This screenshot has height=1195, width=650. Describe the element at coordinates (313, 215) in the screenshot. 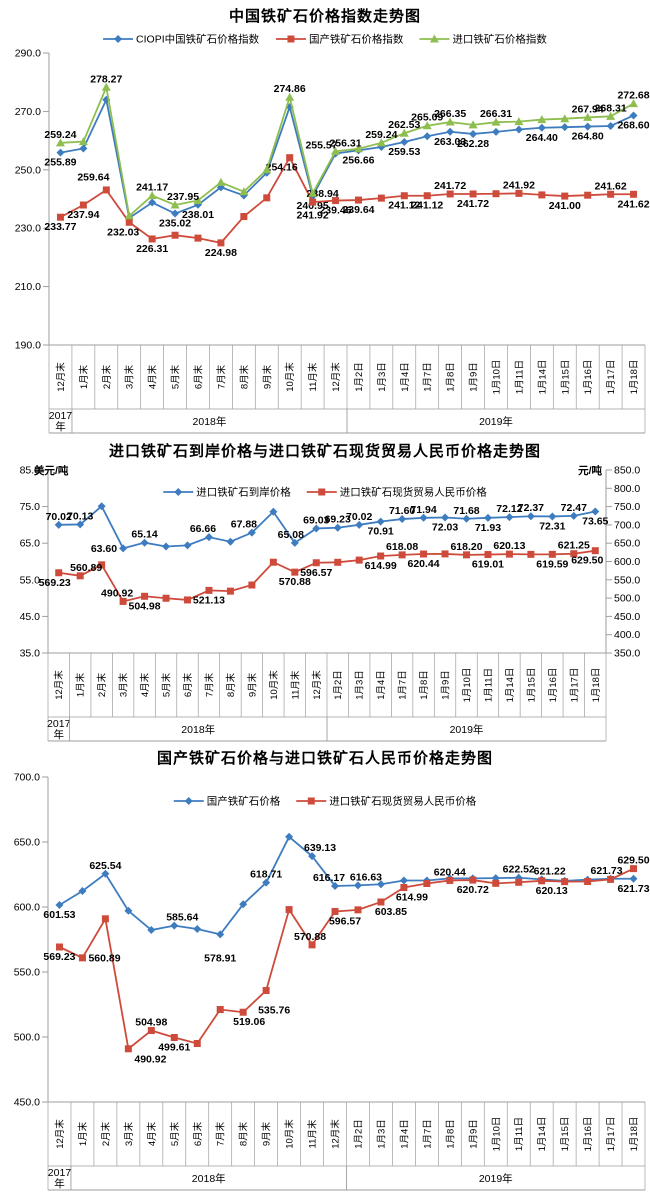

I see `data-label: 241.92` at that location.